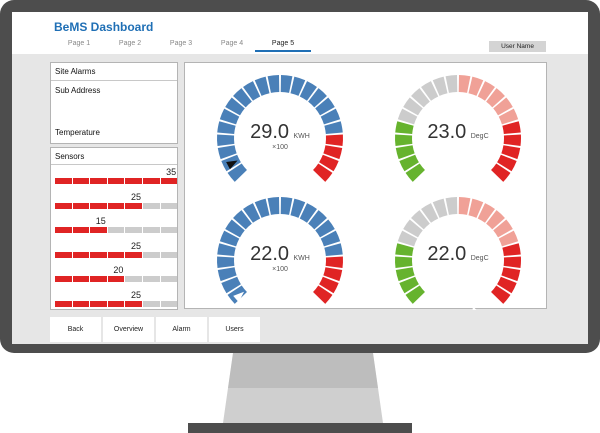 This screenshot has height=433, width=600. What do you see at coordinates (280, 269) in the screenshot?
I see `gauge-3-multiplier: ×100` at bounding box center [280, 269].